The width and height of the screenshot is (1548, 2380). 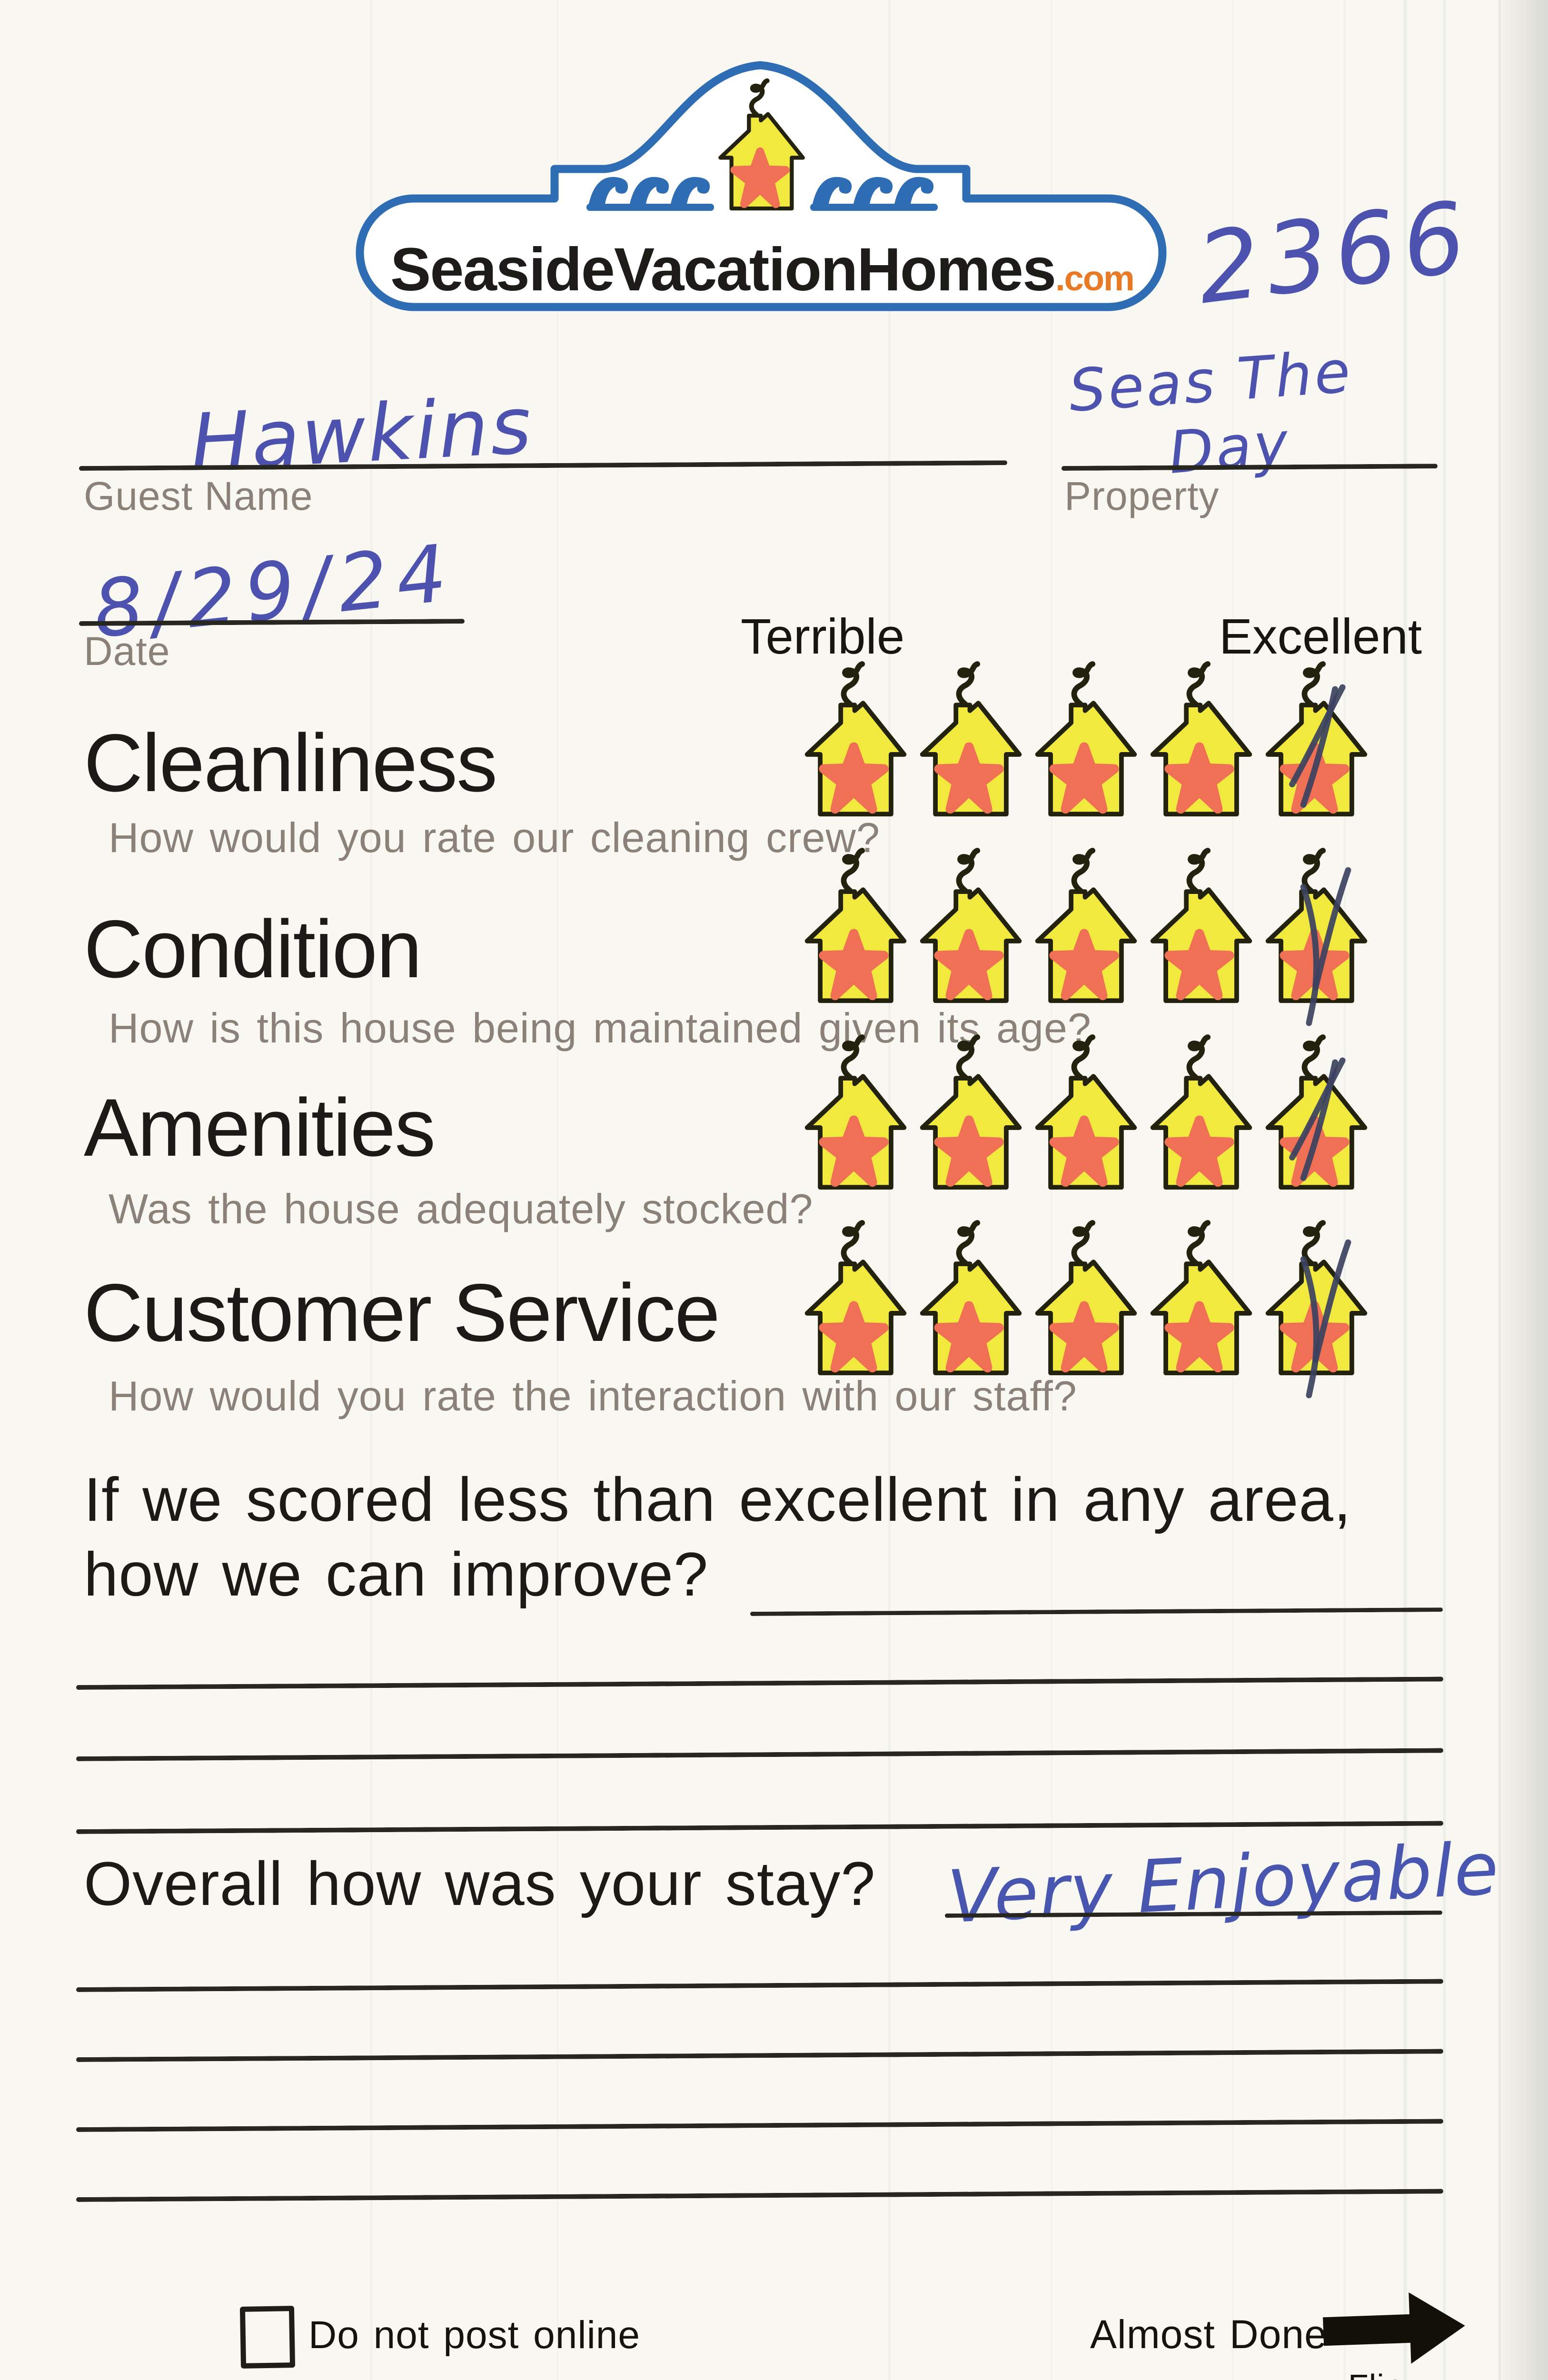 What do you see at coordinates (474, 2335) in the screenshot?
I see `do-not-post-label: Do not post online` at bounding box center [474, 2335].